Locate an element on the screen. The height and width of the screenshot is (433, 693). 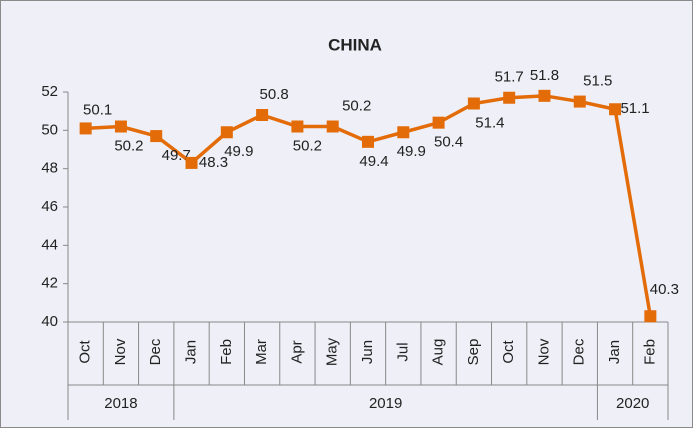
y-tick-label: 52 is located at coordinates (49, 91).